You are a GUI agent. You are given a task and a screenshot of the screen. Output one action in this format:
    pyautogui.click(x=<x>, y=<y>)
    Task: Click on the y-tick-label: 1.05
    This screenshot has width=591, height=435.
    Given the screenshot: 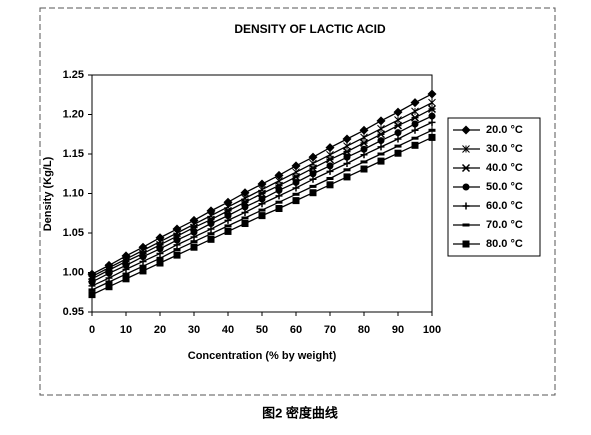 What is the action you would take?
    pyautogui.click(x=73, y=233)
    